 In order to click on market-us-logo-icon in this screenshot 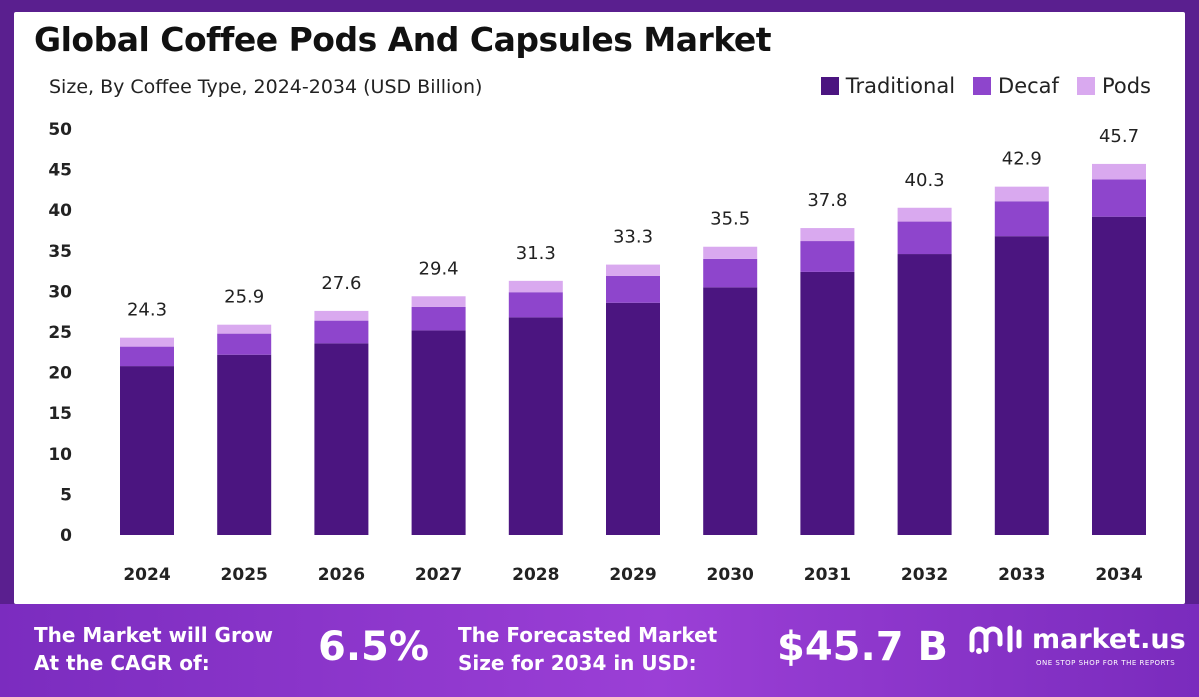, I will do `click(995, 639)`.